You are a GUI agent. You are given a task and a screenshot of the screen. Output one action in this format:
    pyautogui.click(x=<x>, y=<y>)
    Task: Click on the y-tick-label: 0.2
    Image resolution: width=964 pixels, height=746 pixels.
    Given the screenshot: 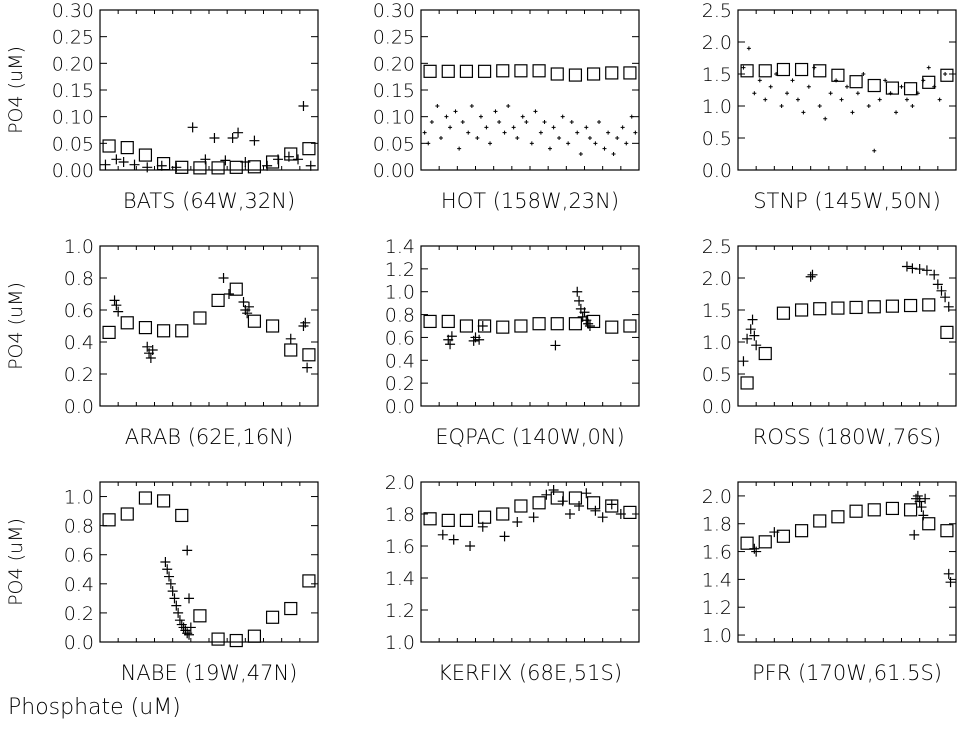 What is the action you would take?
    pyautogui.click(x=79, y=375)
    